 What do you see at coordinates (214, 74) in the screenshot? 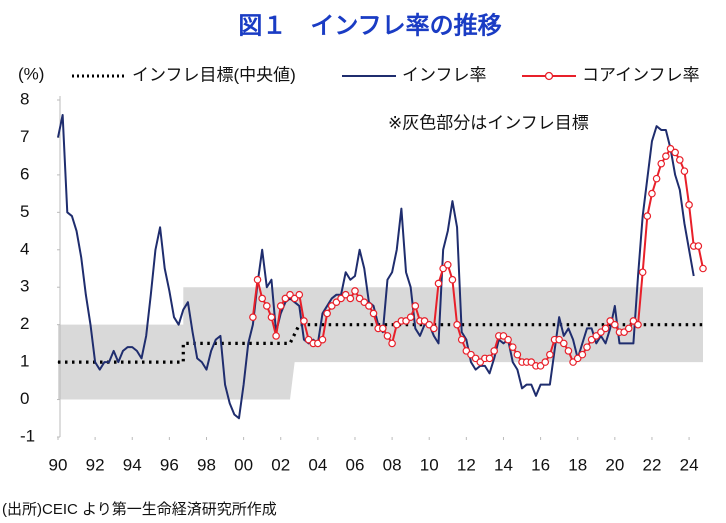
I see `legend-label: インフレ目標(中央値)` at bounding box center [214, 74].